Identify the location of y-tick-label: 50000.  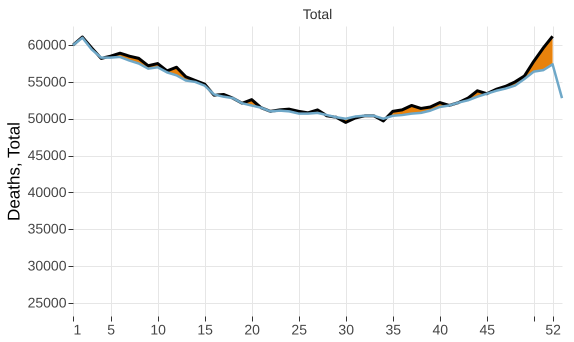
(47, 118).